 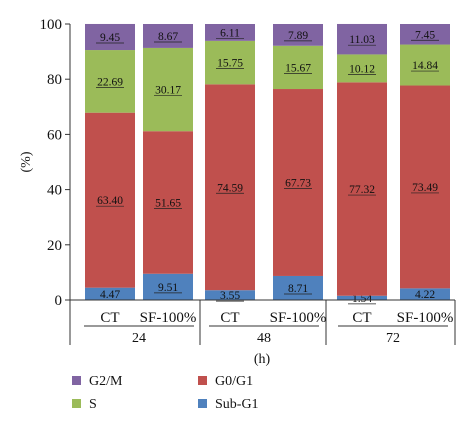 I want to click on y-tick-label: 100, so click(x=51, y=25).